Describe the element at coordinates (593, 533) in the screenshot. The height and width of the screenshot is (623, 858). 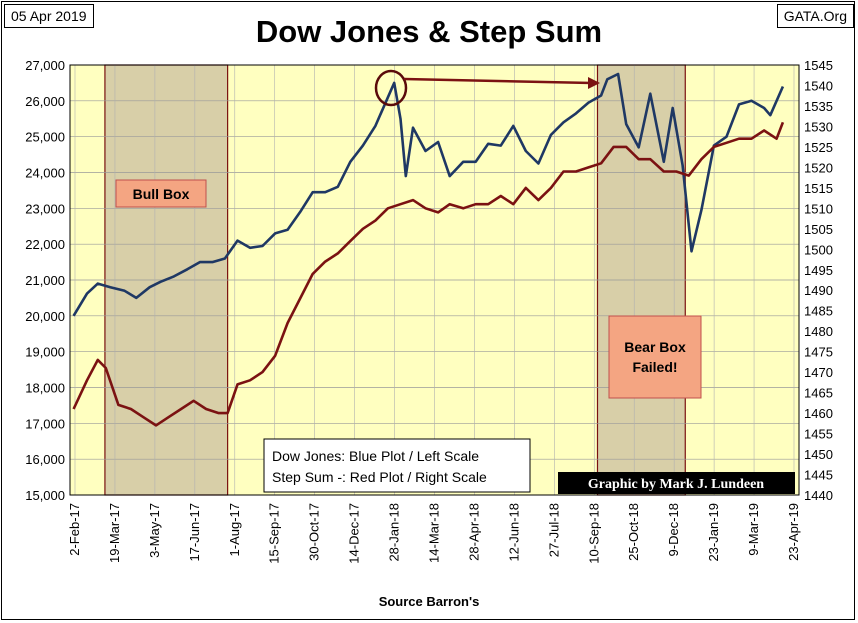
I see `x-tick-label: 10-Sep-18` at that location.